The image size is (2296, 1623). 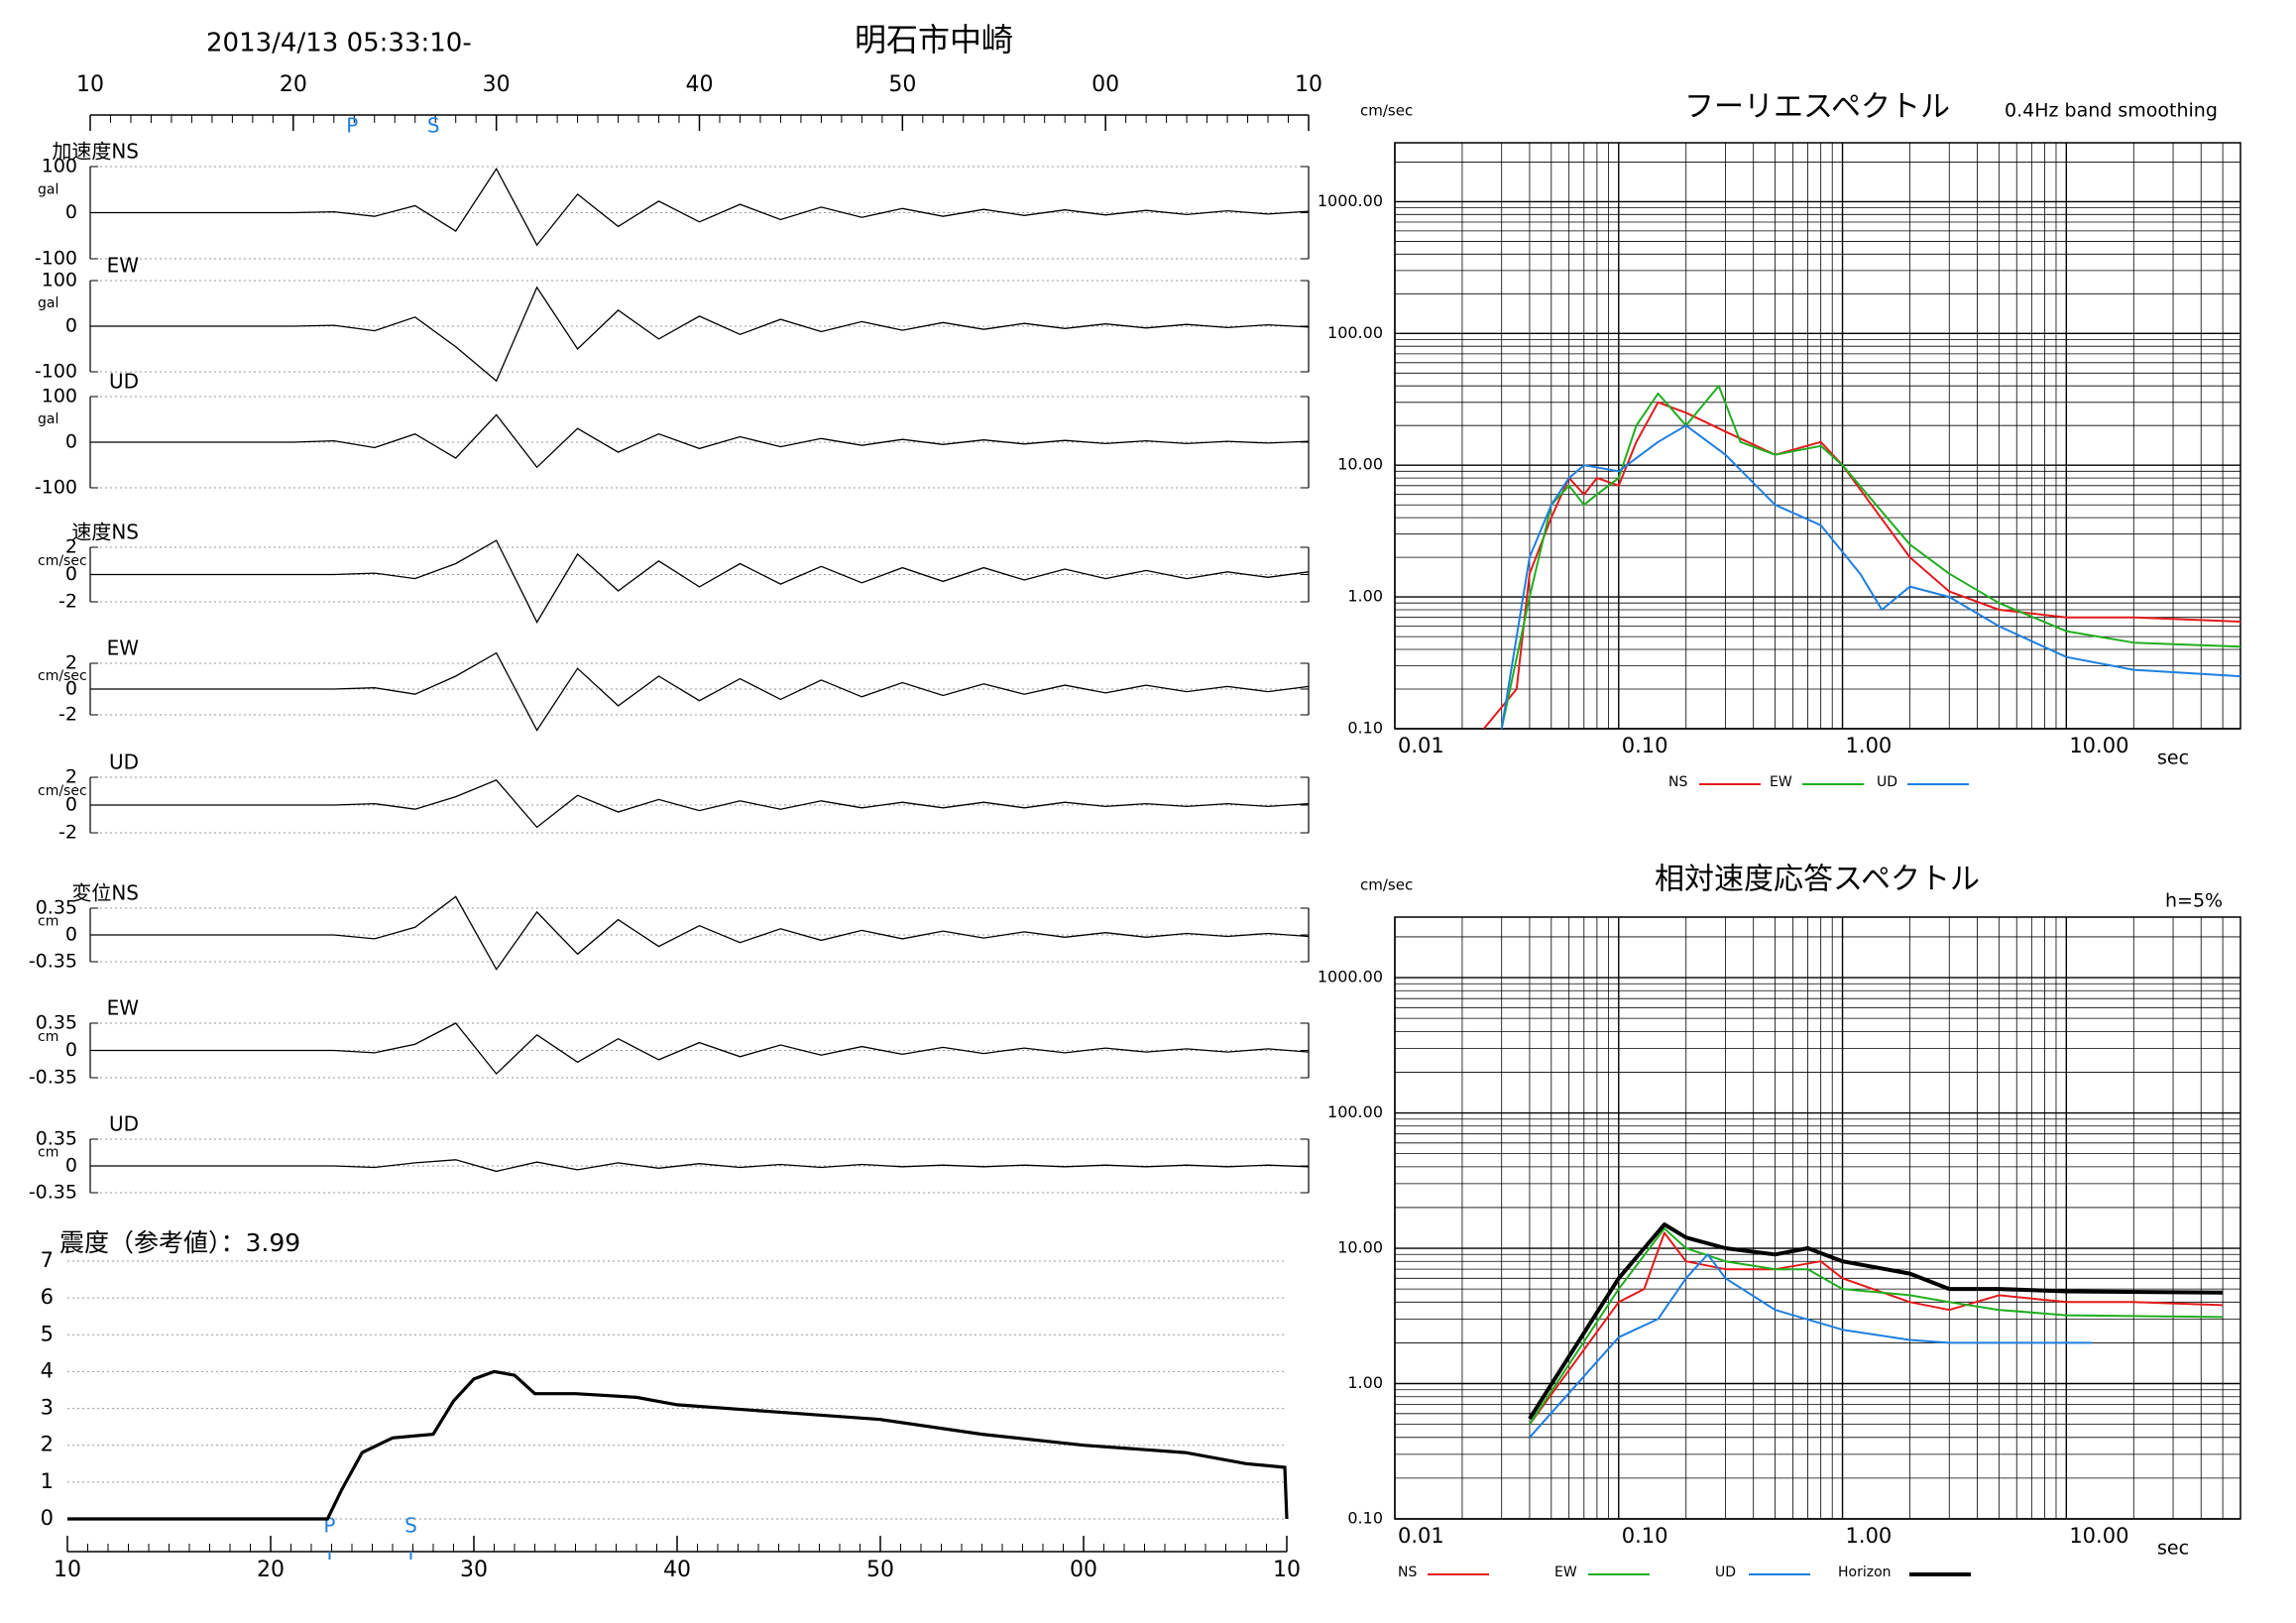 I want to click on phase-marker-label: P, so click(x=352, y=126).